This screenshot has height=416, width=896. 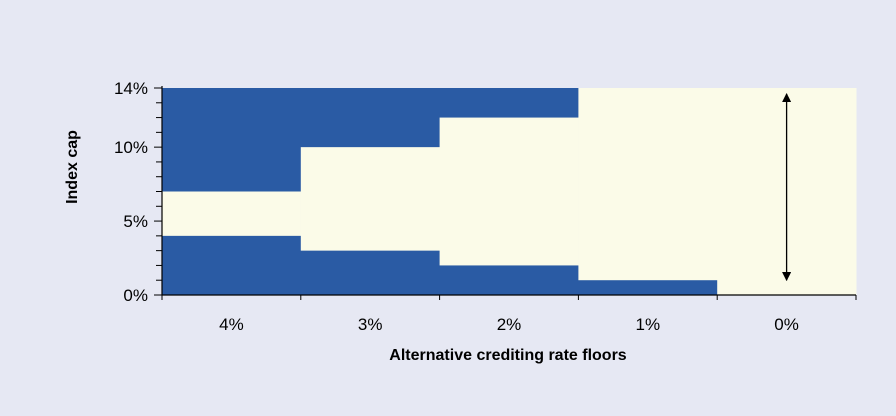 What do you see at coordinates (370, 199) in the screenshot?
I see `region-3pct` at bounding box center [370, 199].